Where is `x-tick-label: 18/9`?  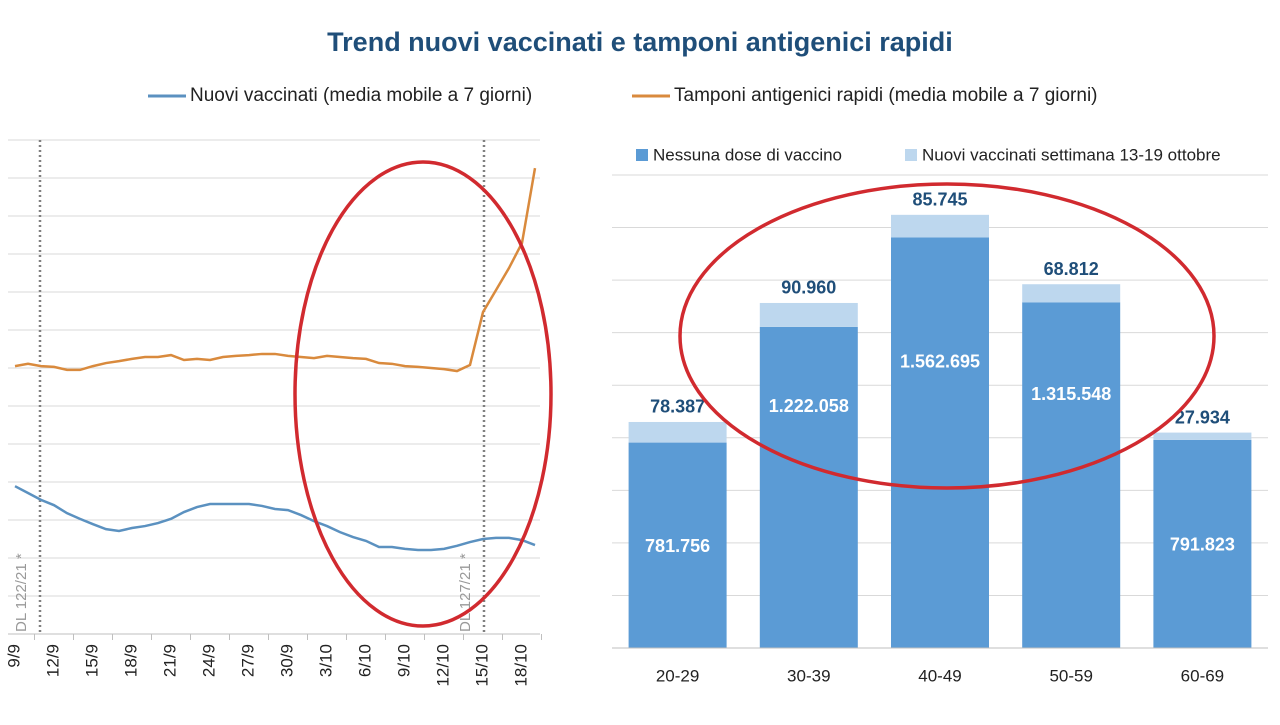
x-tick-label: 18/9 is located at coordinates (130, 660).